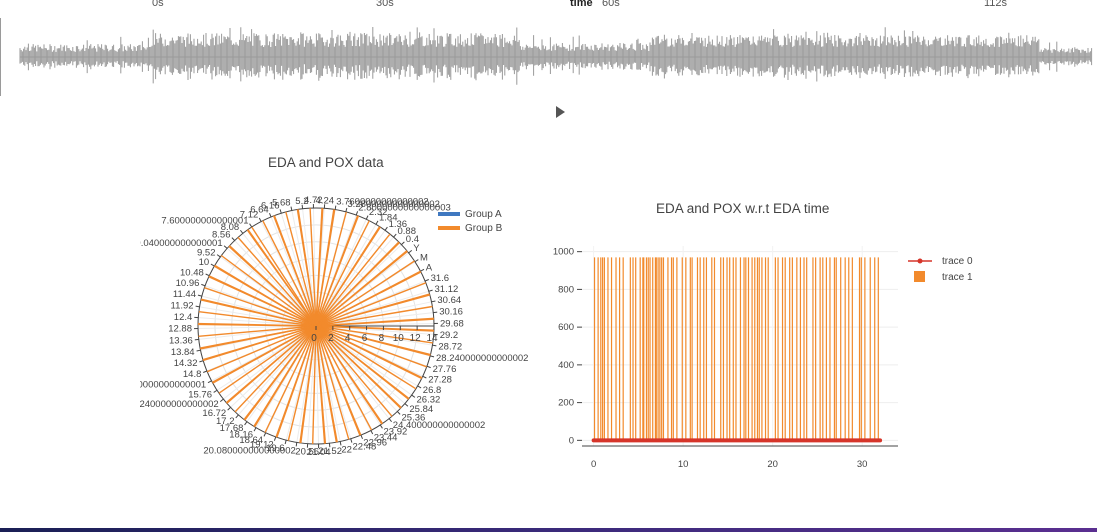 The height and width of the screenshot is (532, 1097). I want to click on time-tick-label: 0s, so click(158, 4).